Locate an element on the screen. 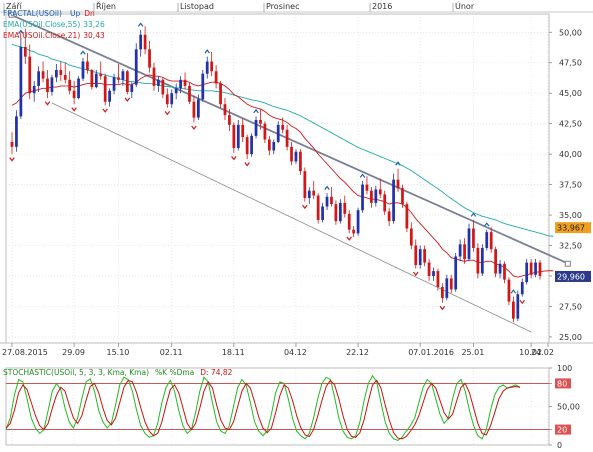  stochastic-level-tag is located at coordinates (563, 383).